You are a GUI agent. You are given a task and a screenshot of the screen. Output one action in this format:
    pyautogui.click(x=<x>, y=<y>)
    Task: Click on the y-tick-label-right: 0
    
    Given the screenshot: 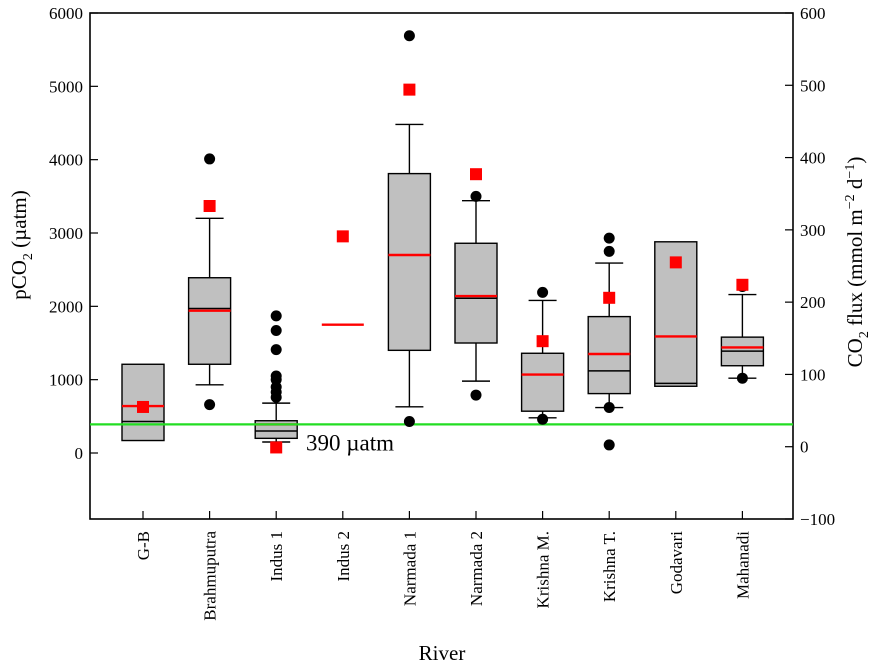 What is the action you would take?
    pyautogui.click(x=804, y=447)
    